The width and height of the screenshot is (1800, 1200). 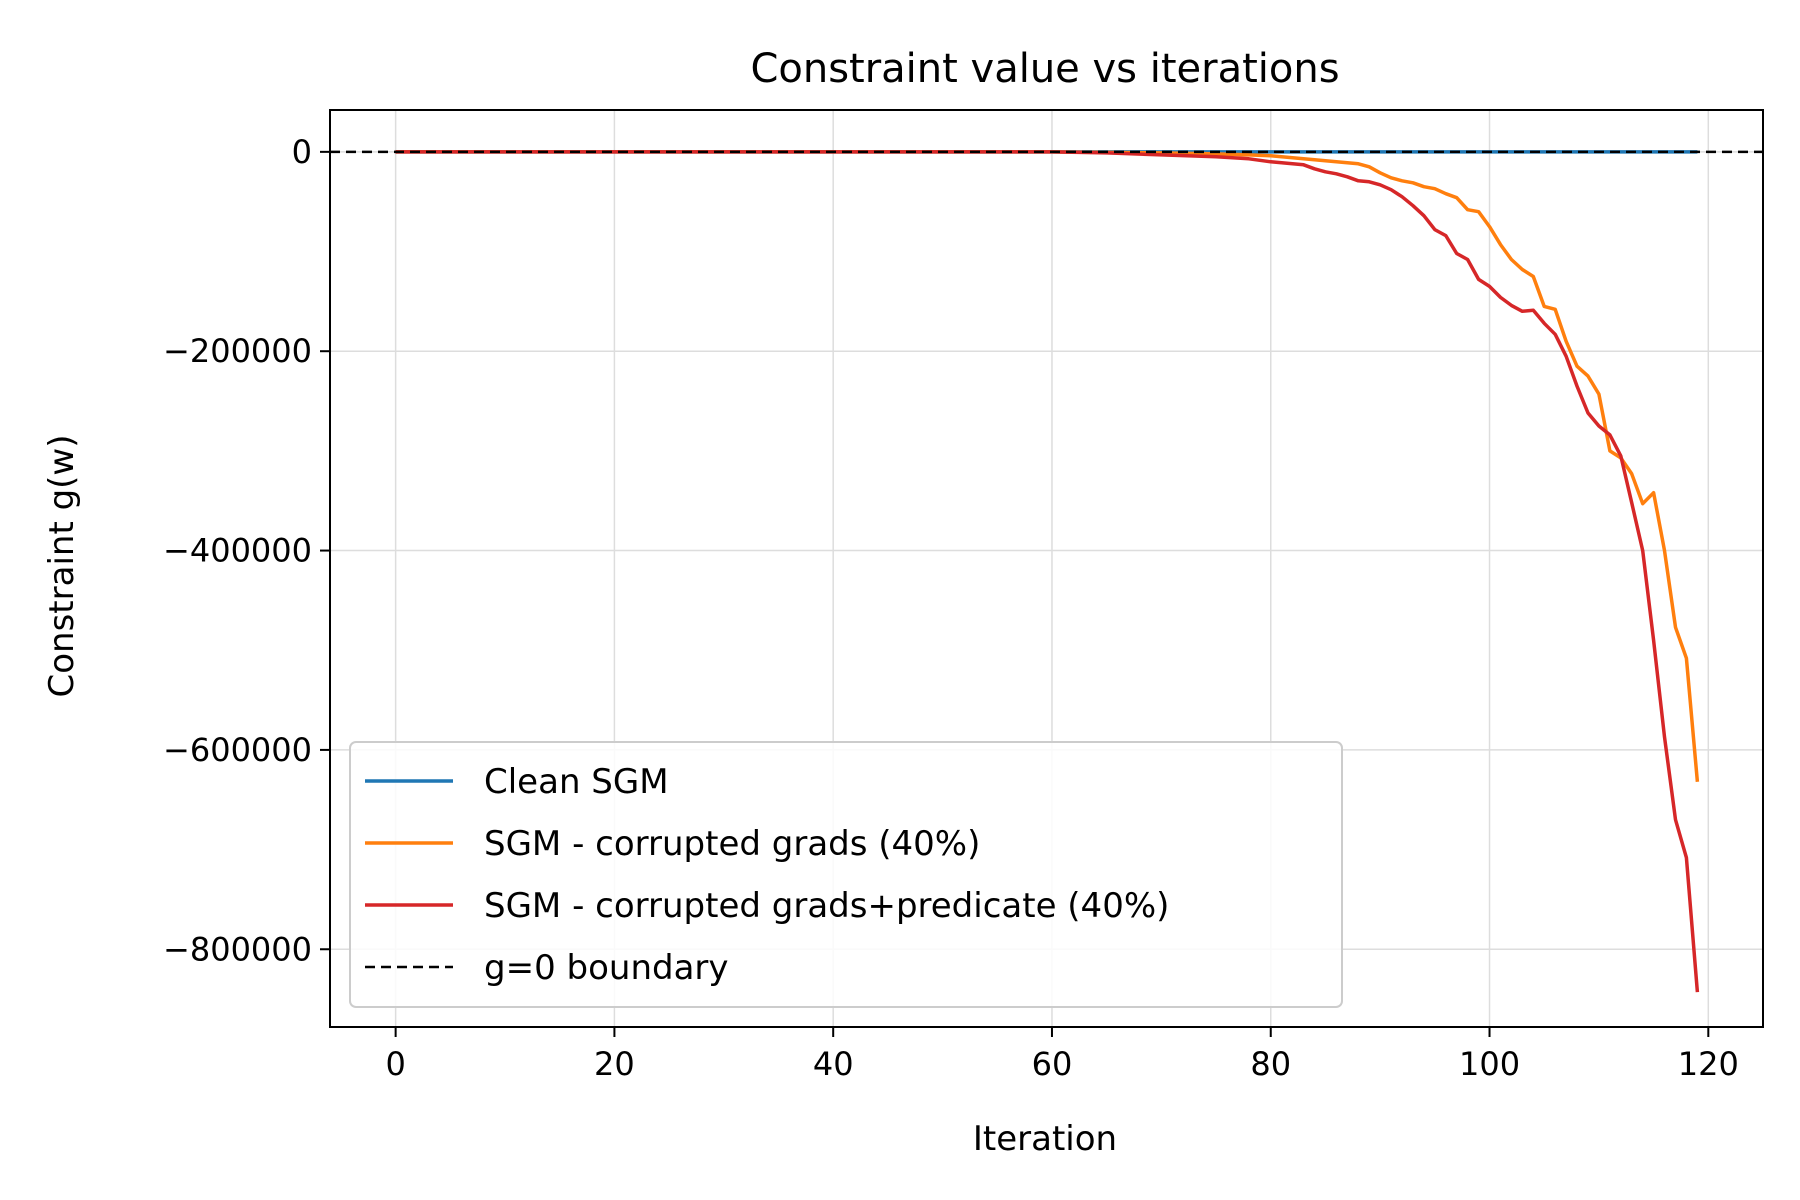 I want to click on legend-box, so click(x=846, y=874).